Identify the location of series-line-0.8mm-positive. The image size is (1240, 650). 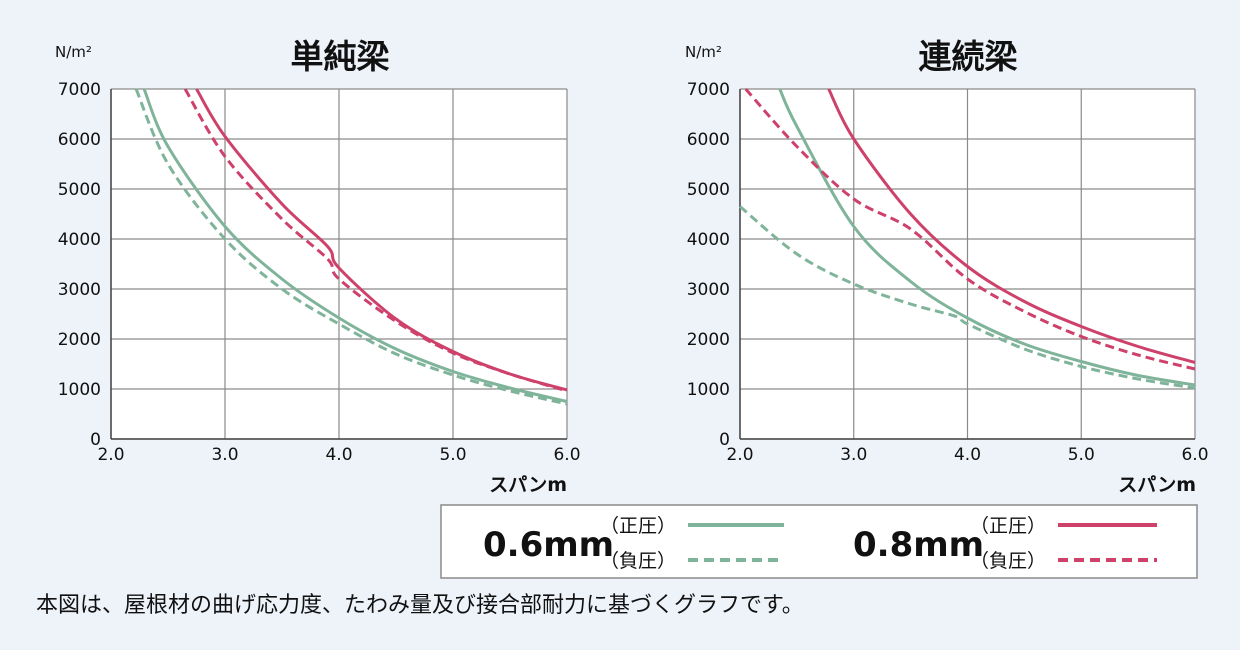
(1011, 226).